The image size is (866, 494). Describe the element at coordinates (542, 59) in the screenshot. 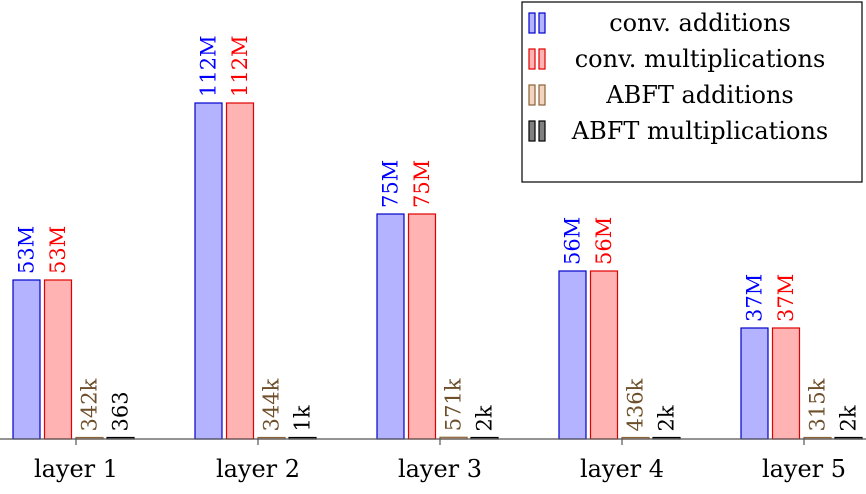

I see `legend-swatch-2-b` at that location.